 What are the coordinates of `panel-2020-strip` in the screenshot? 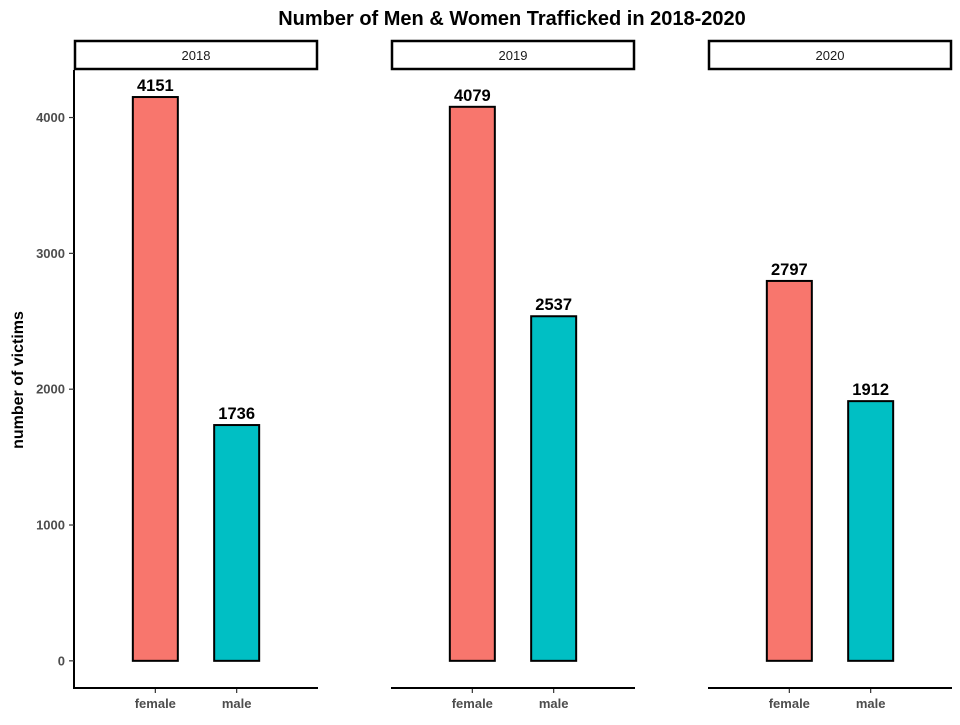 It's located at (830, 55).